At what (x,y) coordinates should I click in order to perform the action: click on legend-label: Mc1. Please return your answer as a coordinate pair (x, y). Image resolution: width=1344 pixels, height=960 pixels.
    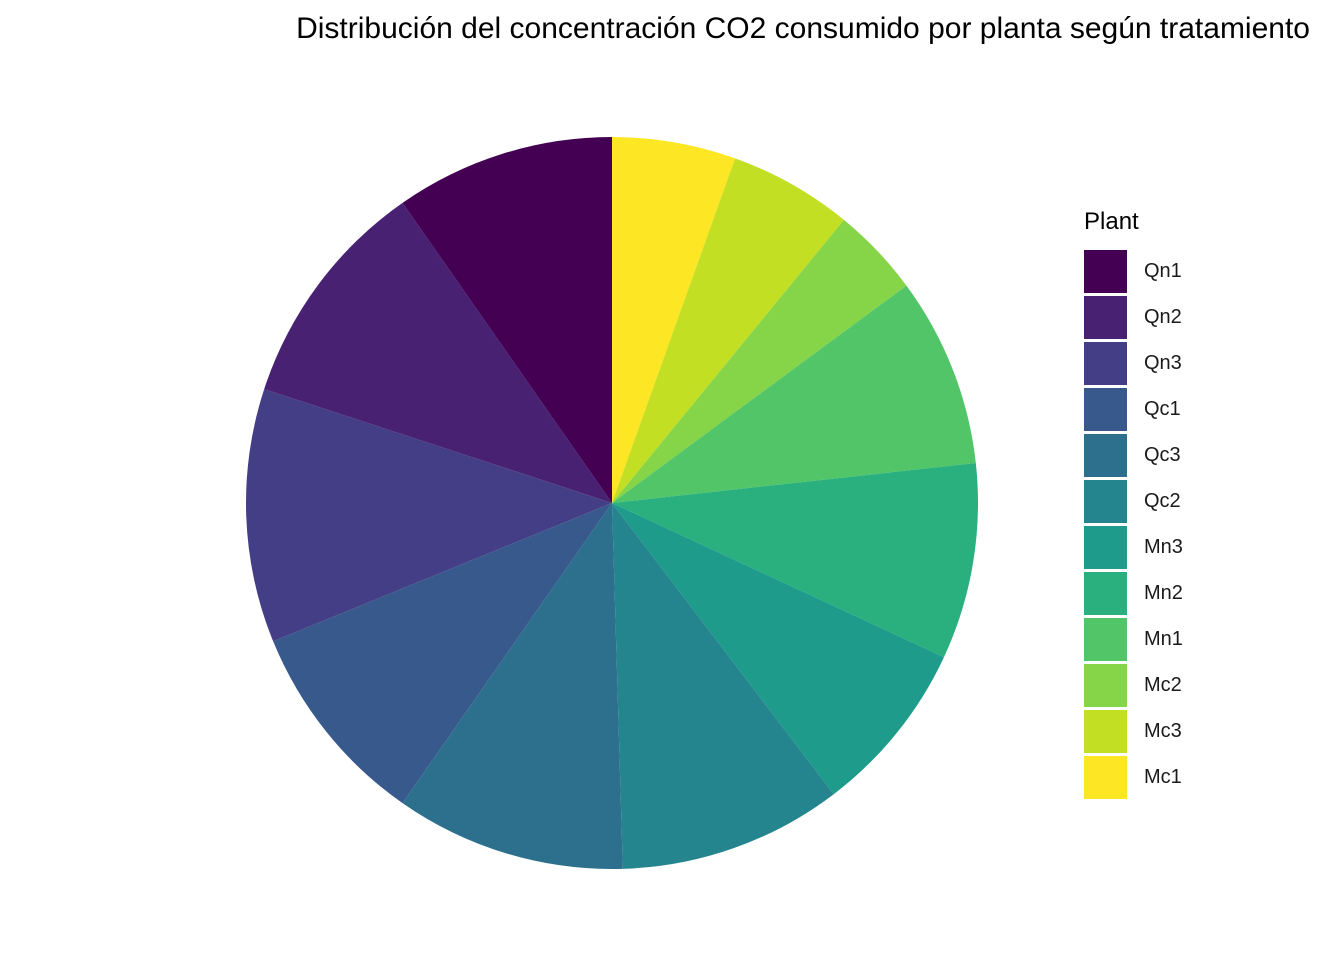
    Looking at the image, I should click on (1163, 776).